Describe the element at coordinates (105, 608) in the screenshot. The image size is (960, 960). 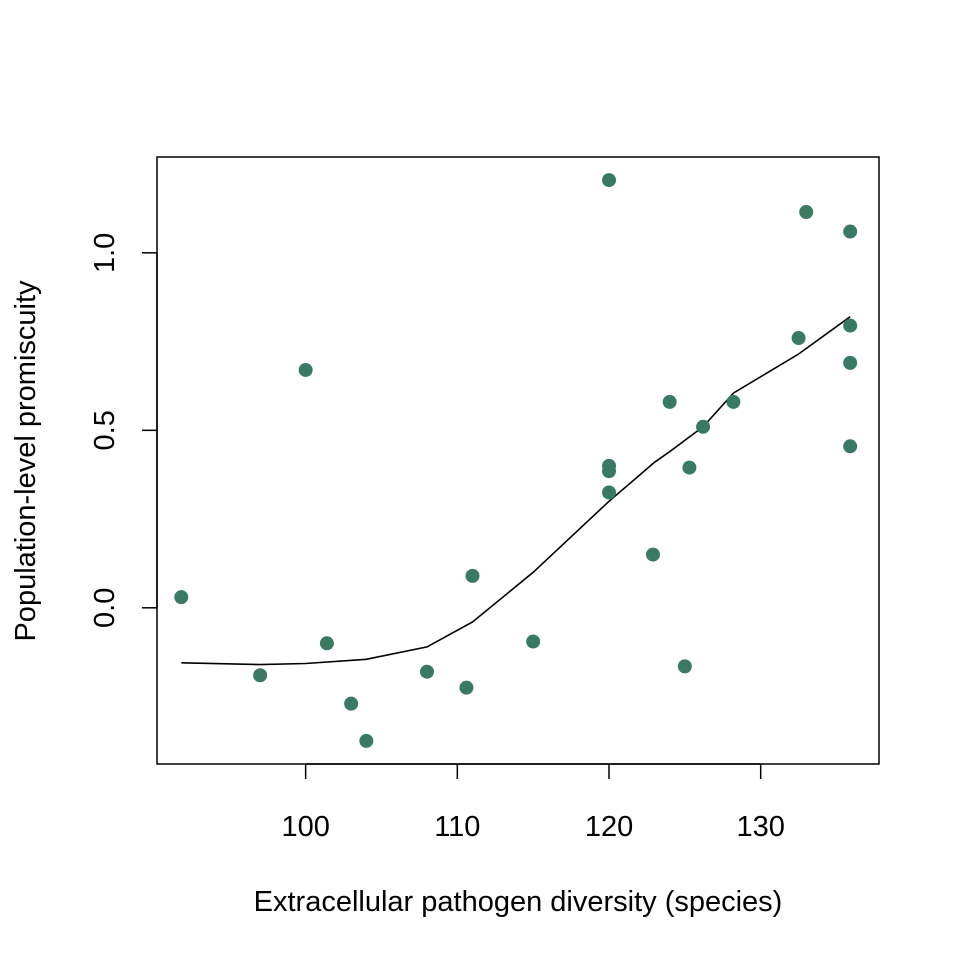
I see `y-tick-label: 0.0` at that location.